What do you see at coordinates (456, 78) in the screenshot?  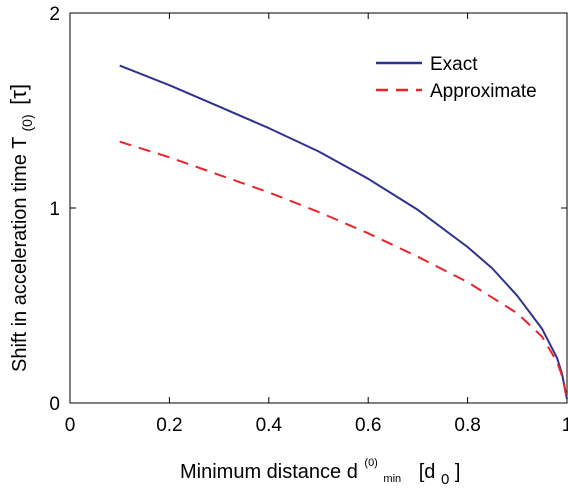 I see `legend: Exact Approximate` at bounding box center [456, 78].